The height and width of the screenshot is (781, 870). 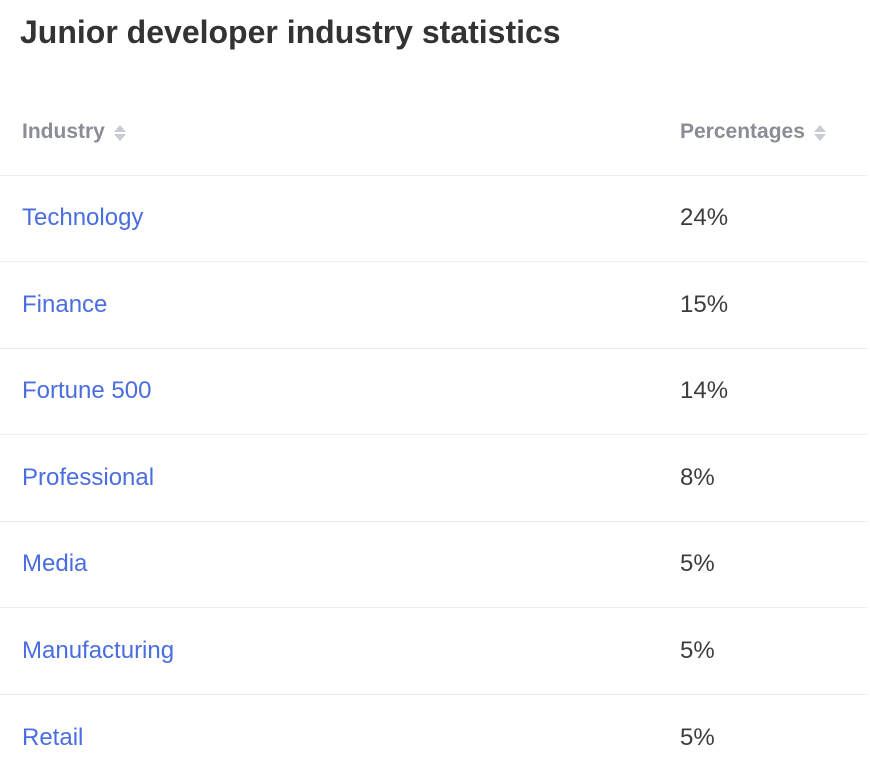 What do you see at coordinates (704, 391) in the screenshot?
I see `percentage-value: 14%` at bounding box center [704, 391].